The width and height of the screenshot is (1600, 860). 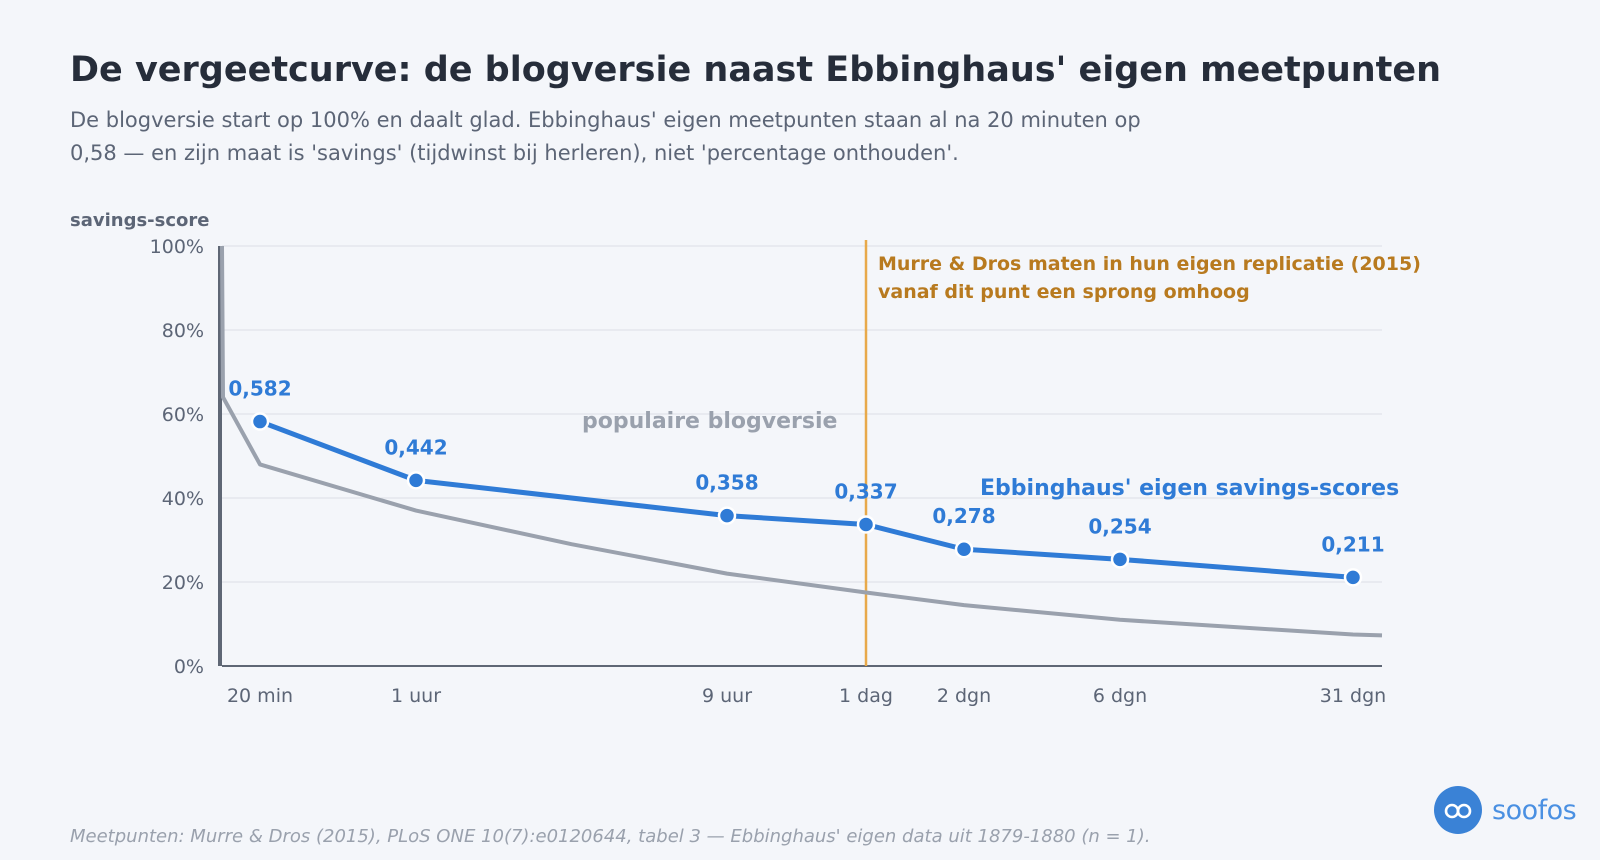 I want to click on glasses-icon, so click(x=1458, y=810).